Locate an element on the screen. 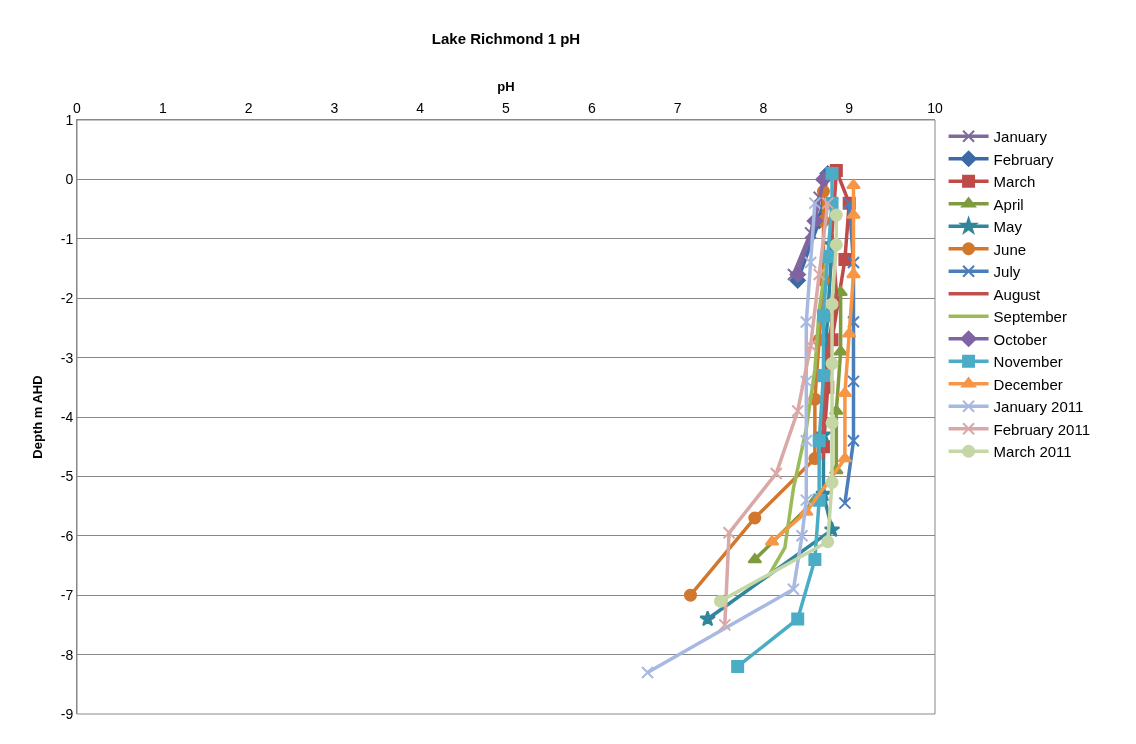 This screenshot has width=1136, height=744. x-tick-label: 5 is located at coordinates (506, 108).